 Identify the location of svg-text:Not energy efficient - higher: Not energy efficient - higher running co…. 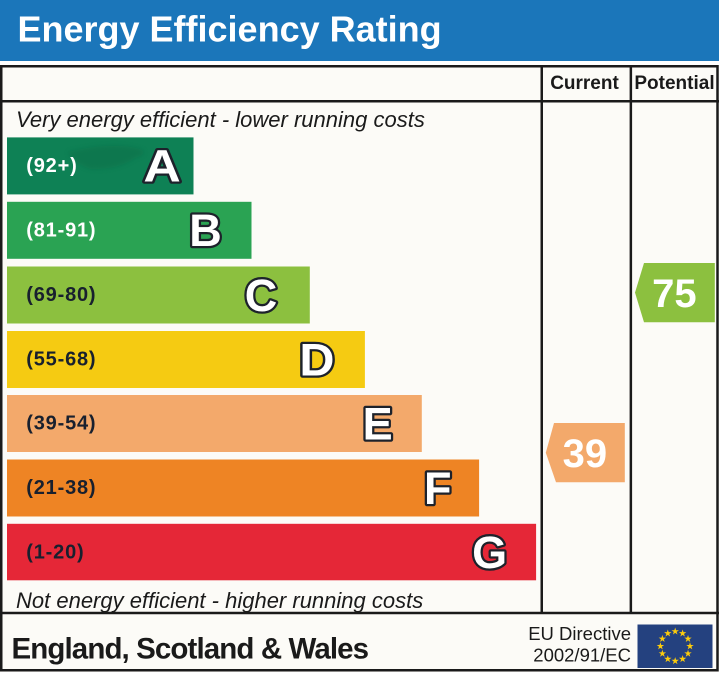
(219, 600).